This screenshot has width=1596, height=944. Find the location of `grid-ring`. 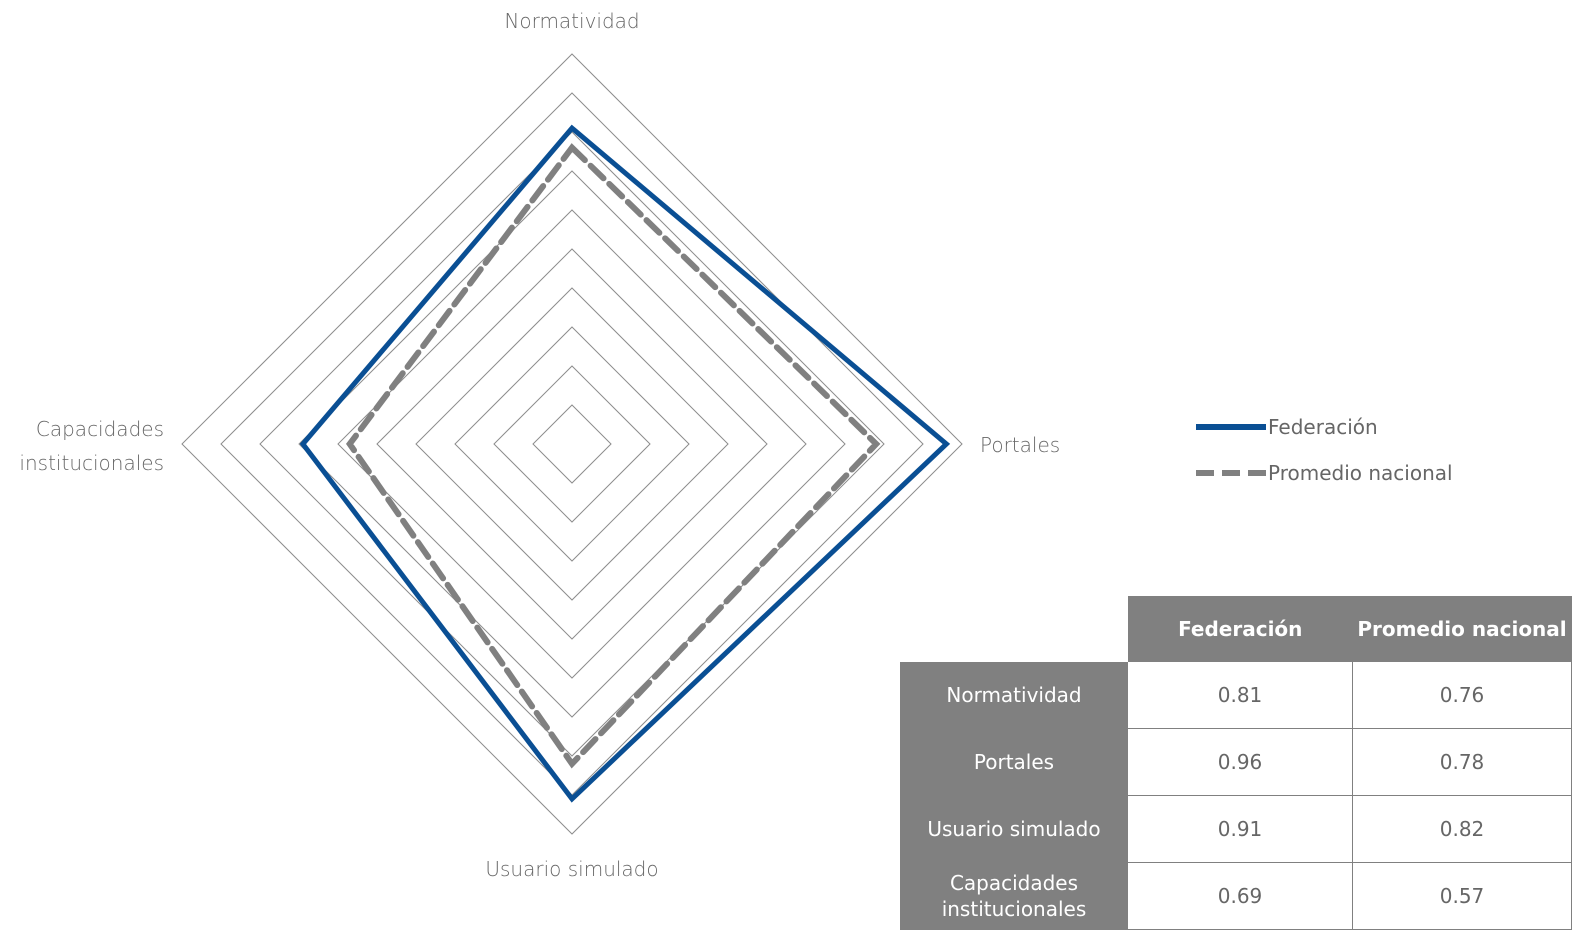

grid-ring is located at coordinates (572, 444).